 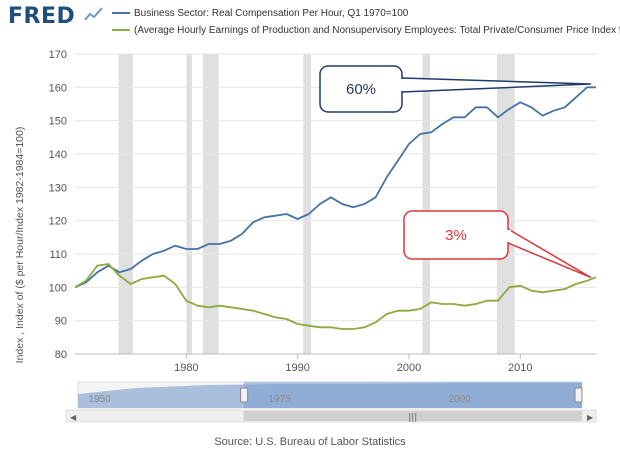 What do you see at coordinates (58, 55) in the screenshot?
I see `y-tick-label: 170` at bounding box center [58, 55].